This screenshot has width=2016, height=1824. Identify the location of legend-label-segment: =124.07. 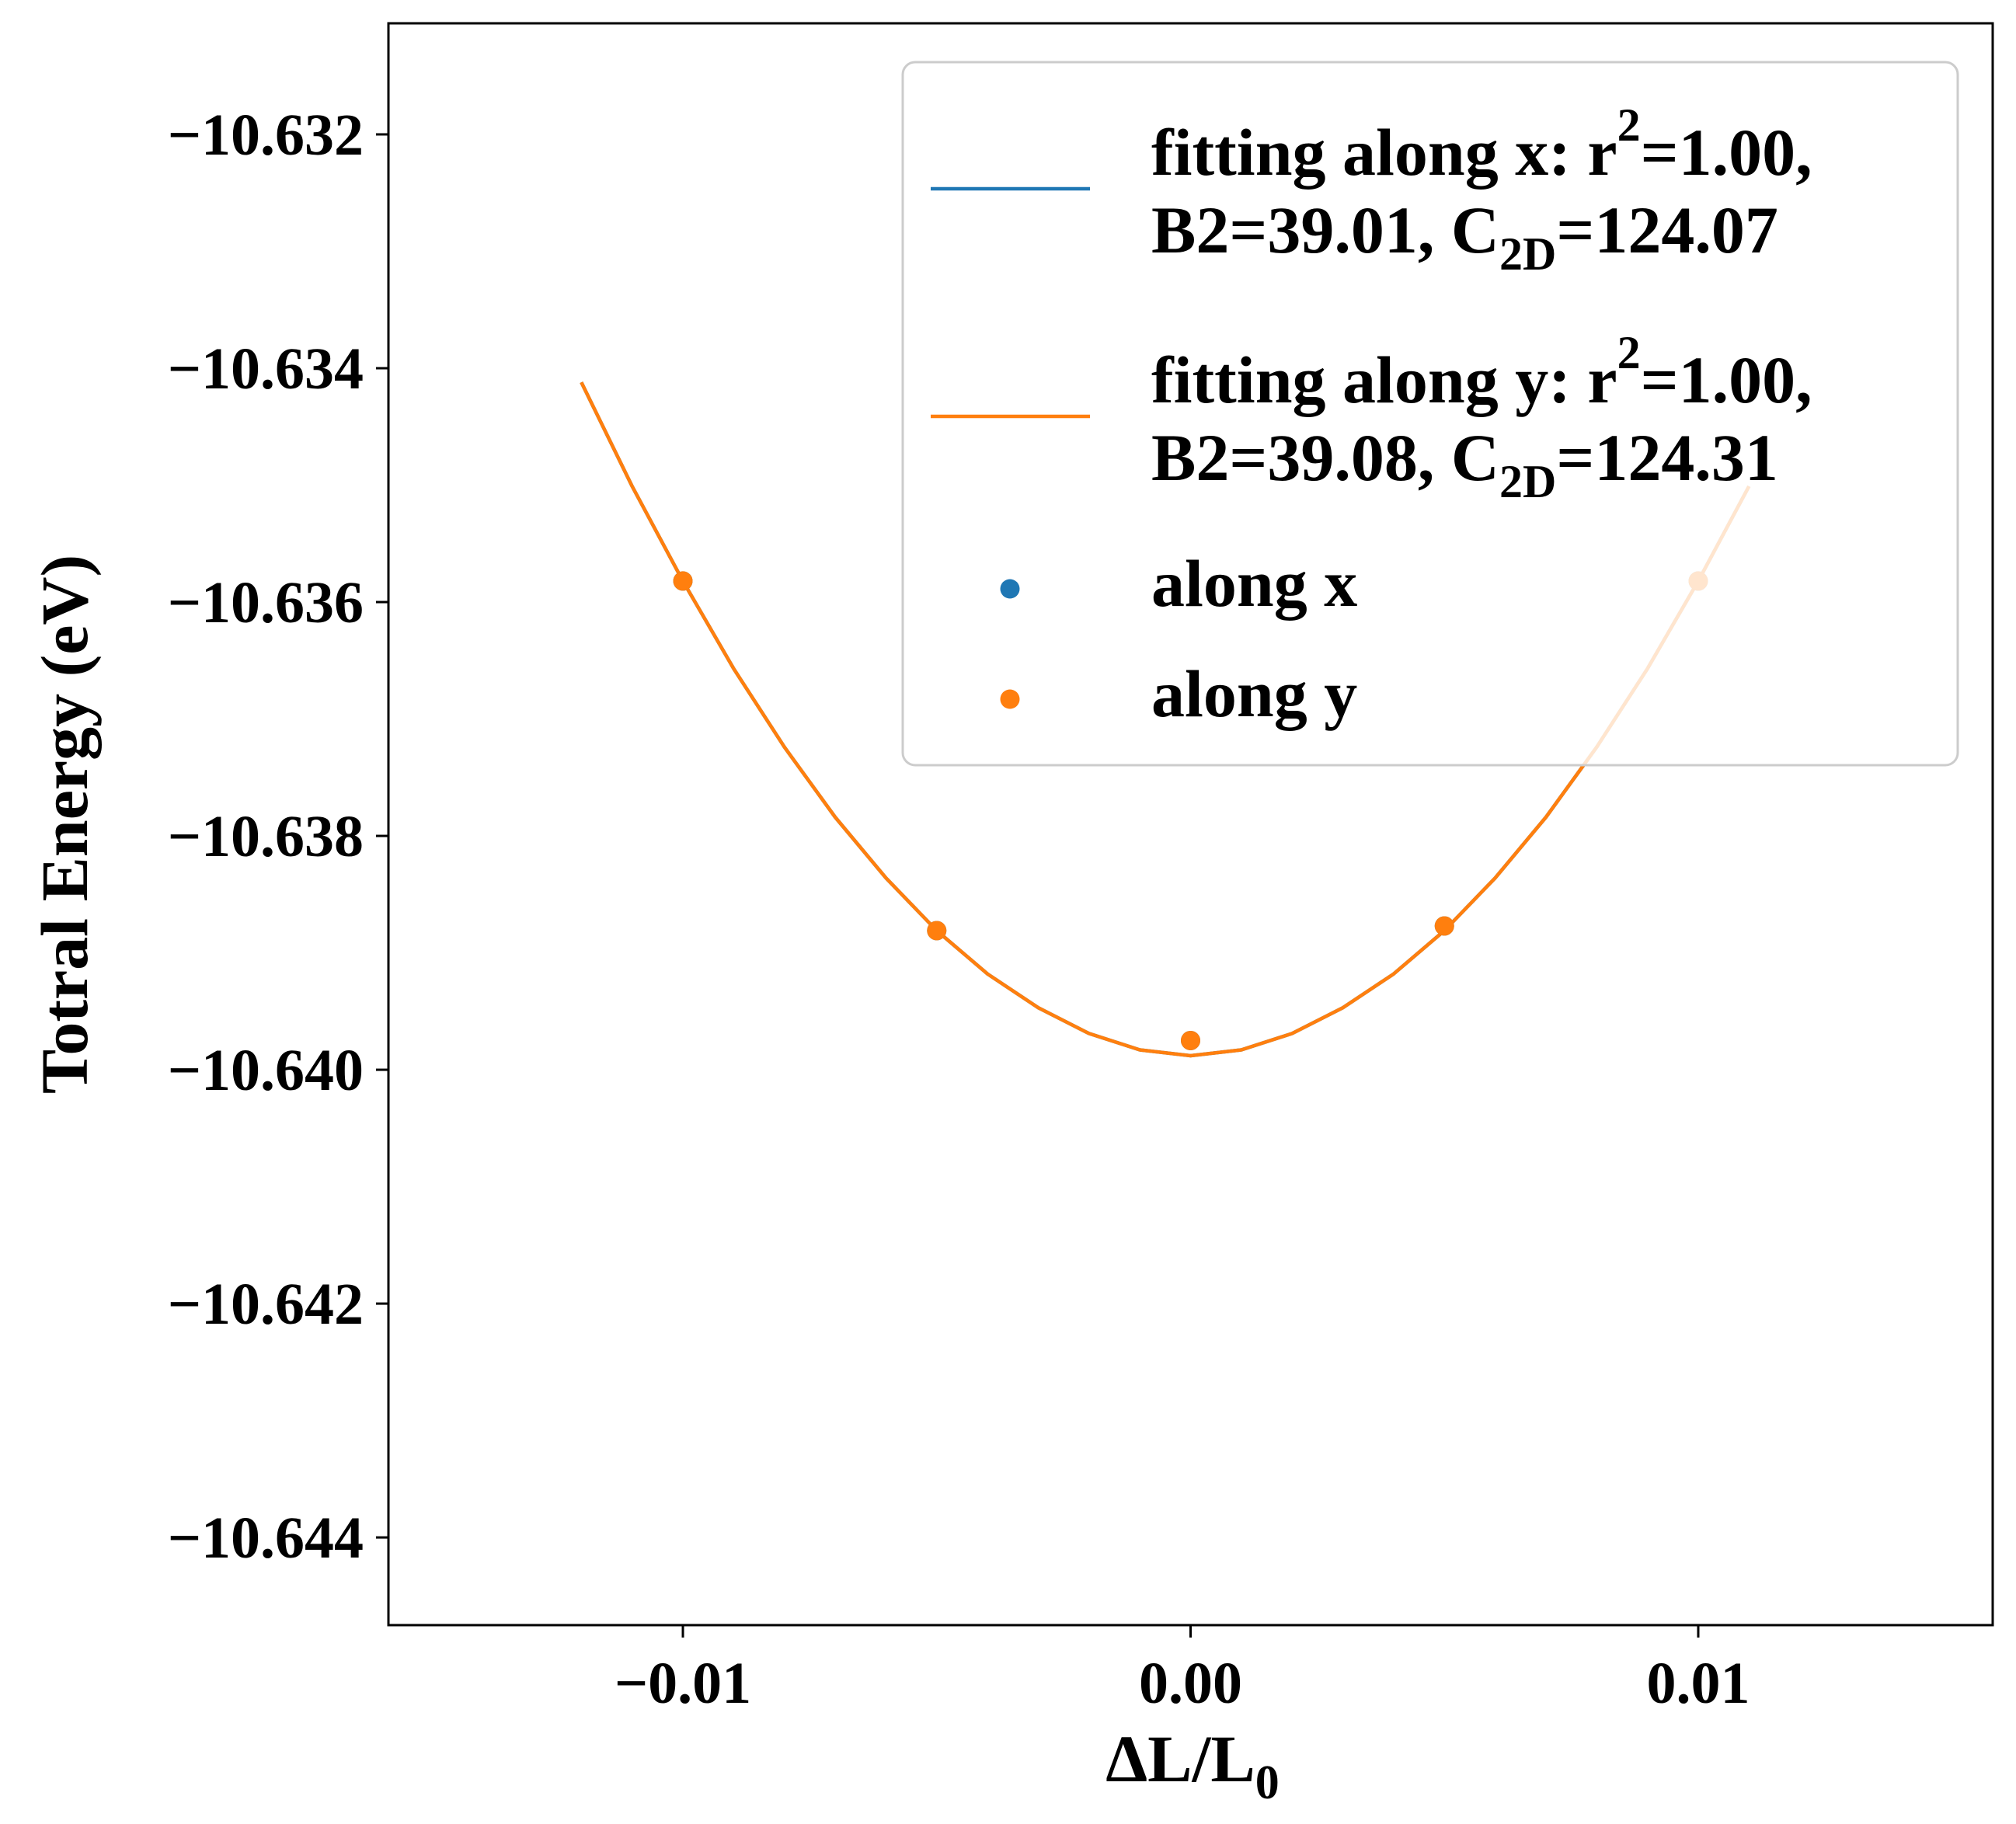
(1667, 230).